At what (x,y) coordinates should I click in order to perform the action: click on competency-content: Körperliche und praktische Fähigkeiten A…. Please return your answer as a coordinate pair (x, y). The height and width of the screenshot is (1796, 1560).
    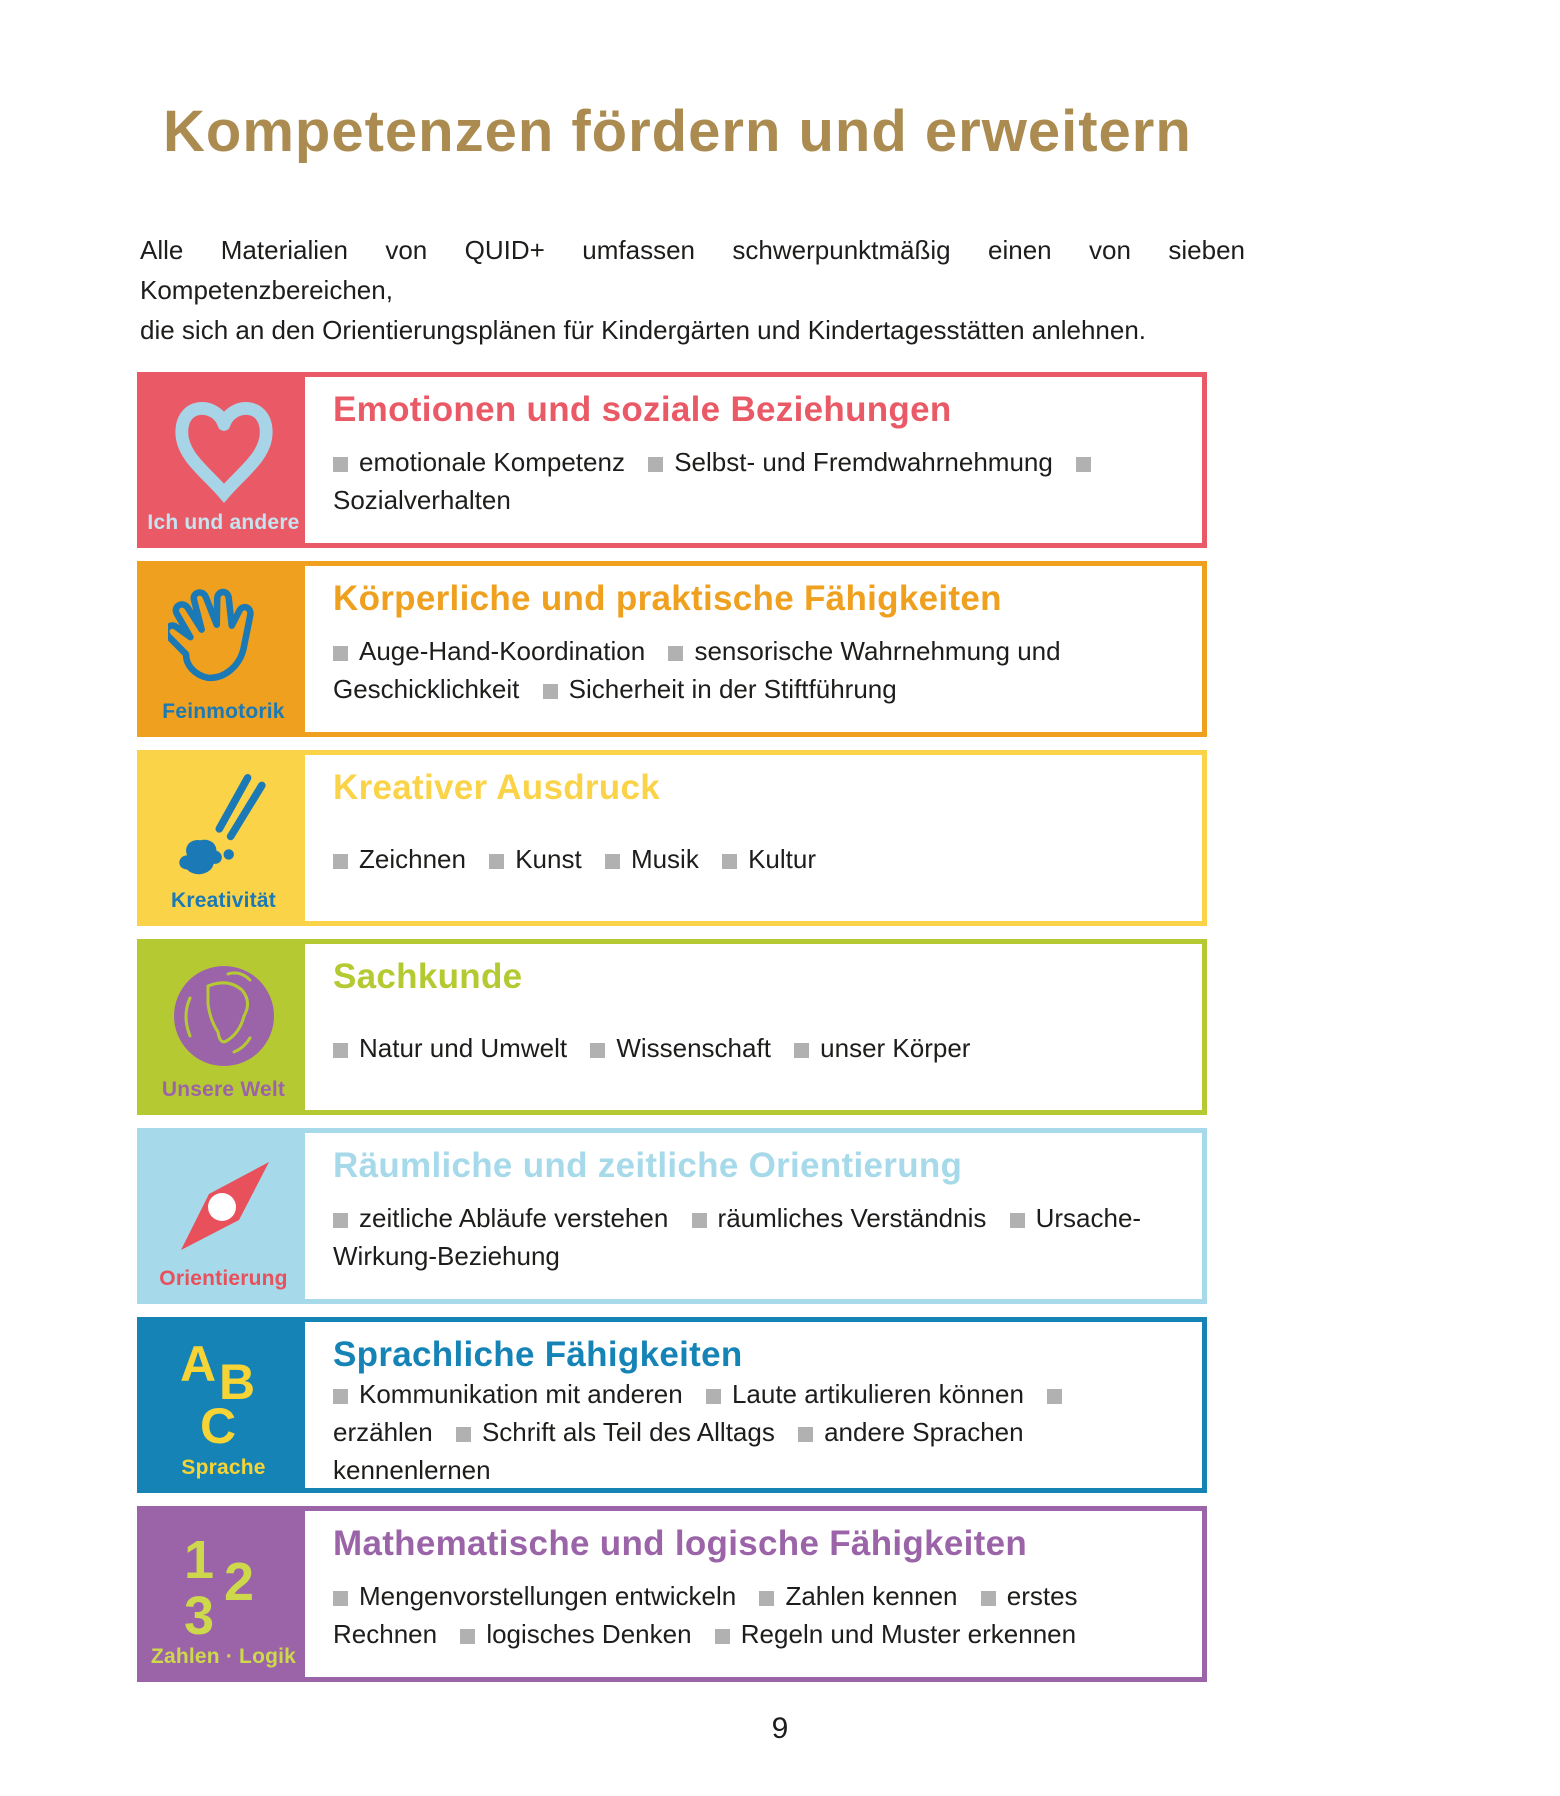
    Looking at the image, I should click on (753, 649).